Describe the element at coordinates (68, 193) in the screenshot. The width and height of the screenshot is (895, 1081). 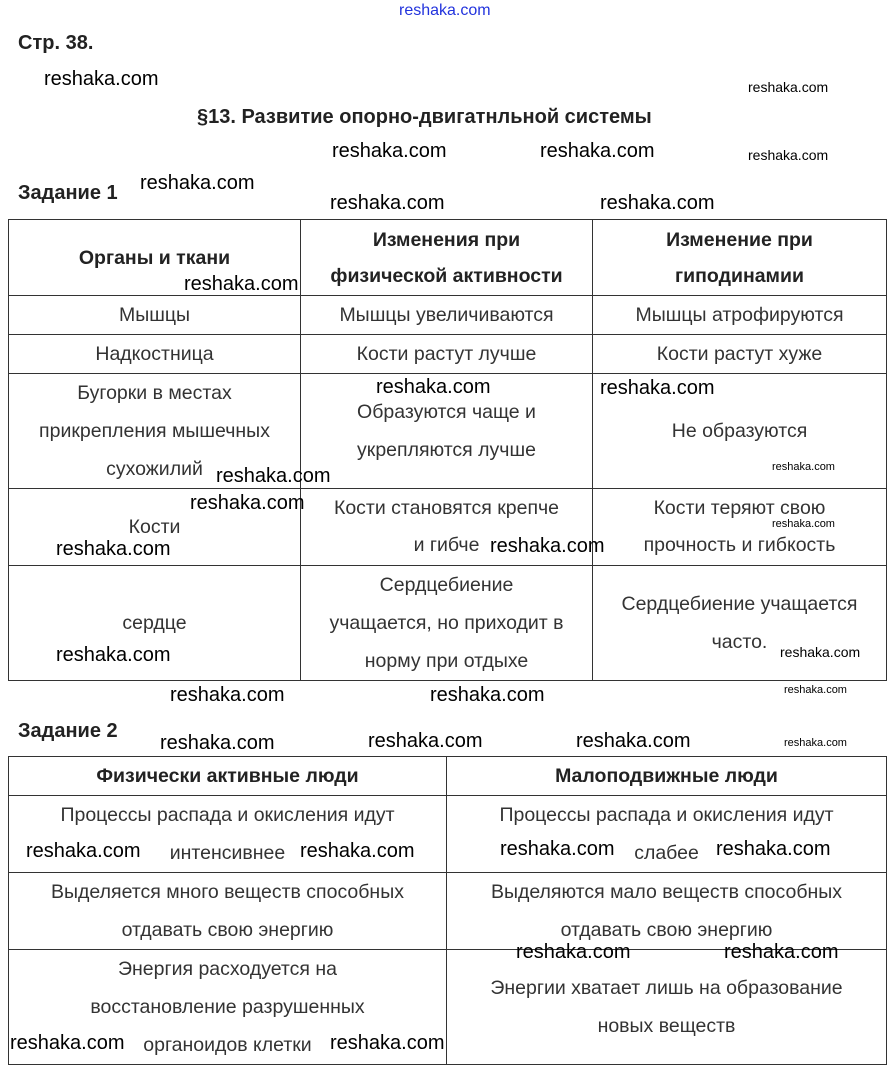
I see `task1-label: Задание 1` at that location.